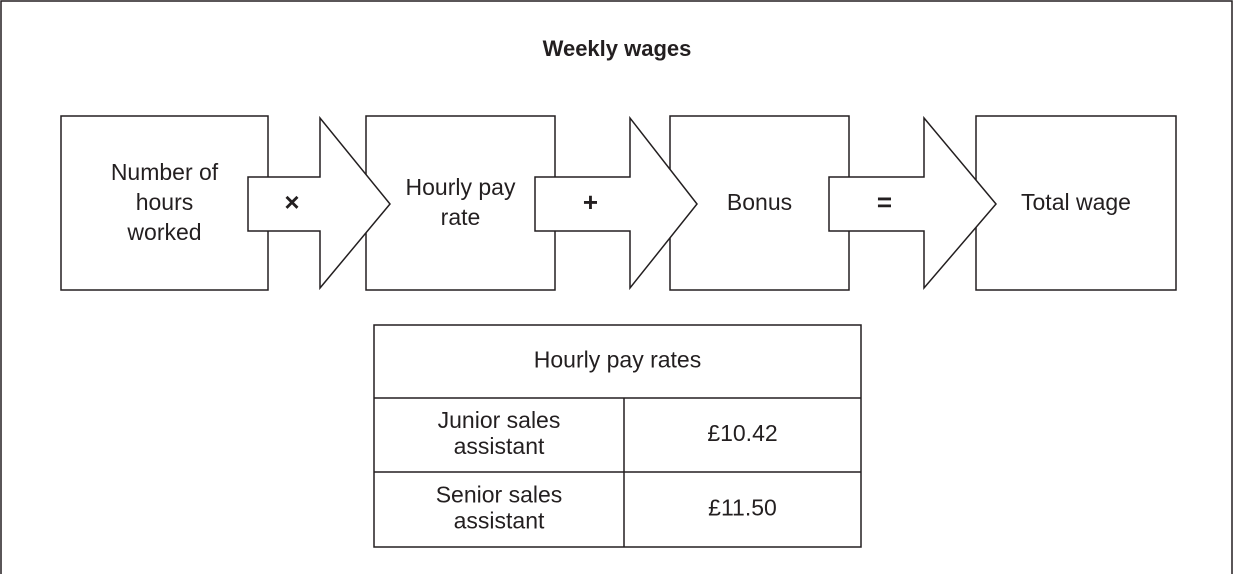 The height and width of the screenshot is (574, 1234). What do you see at coordinates (617, 48) in the screenshot?
I see `title: Weekly wages` at bounding box center [617, 48].